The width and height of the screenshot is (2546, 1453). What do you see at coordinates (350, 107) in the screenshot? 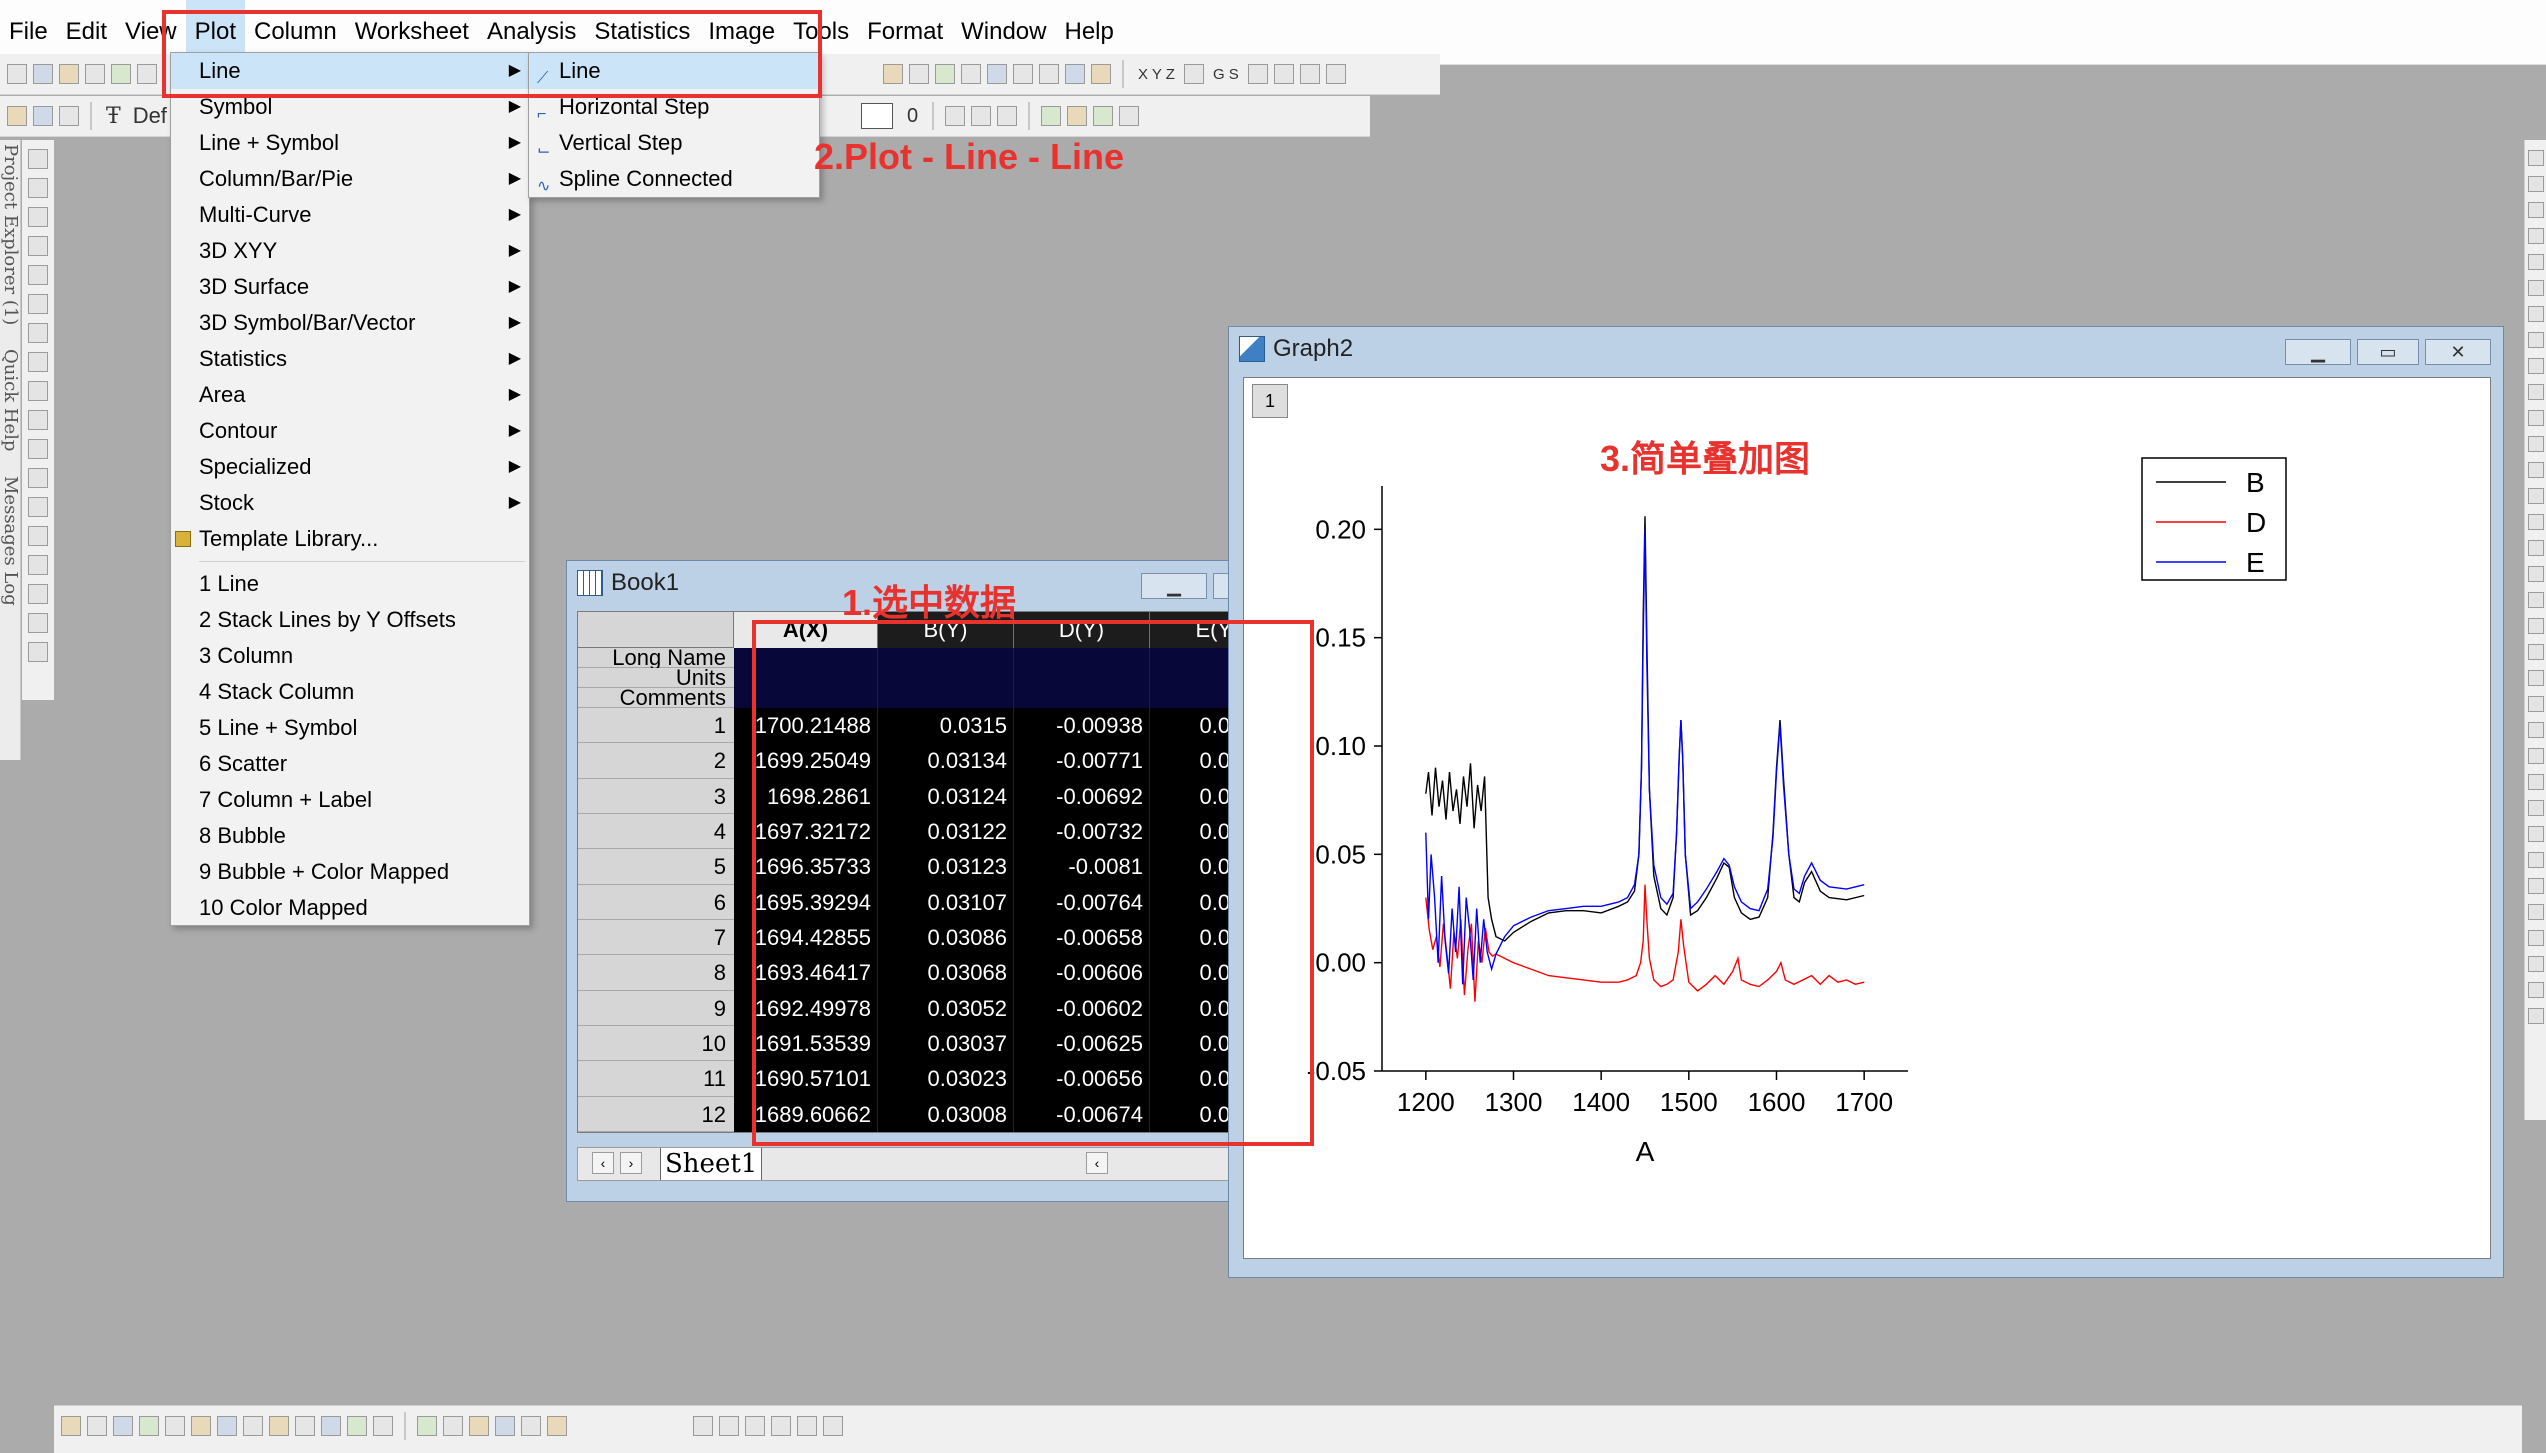
I see `plot-menu-item: Symbol ▶` at bounding box center [350, 107].